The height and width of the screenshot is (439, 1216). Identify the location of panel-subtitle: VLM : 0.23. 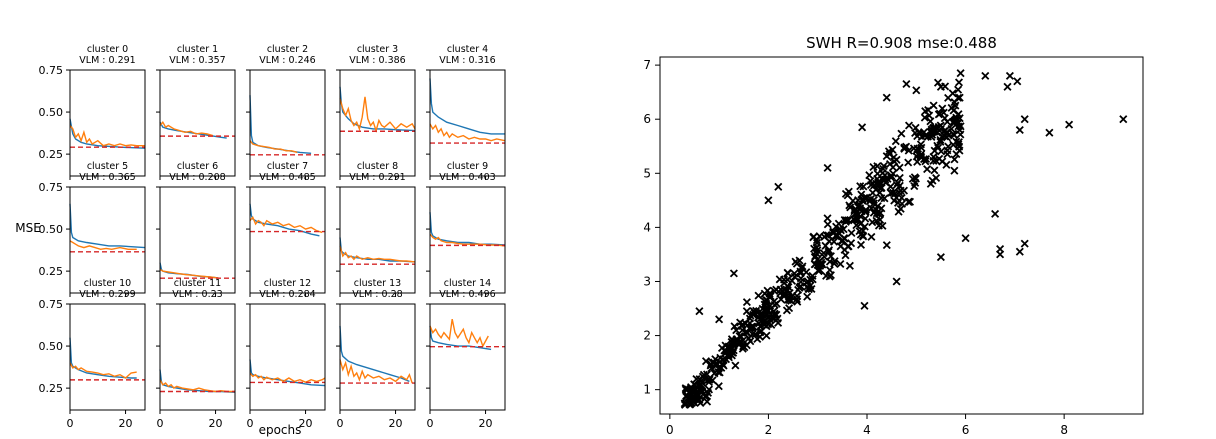
(197, 294).